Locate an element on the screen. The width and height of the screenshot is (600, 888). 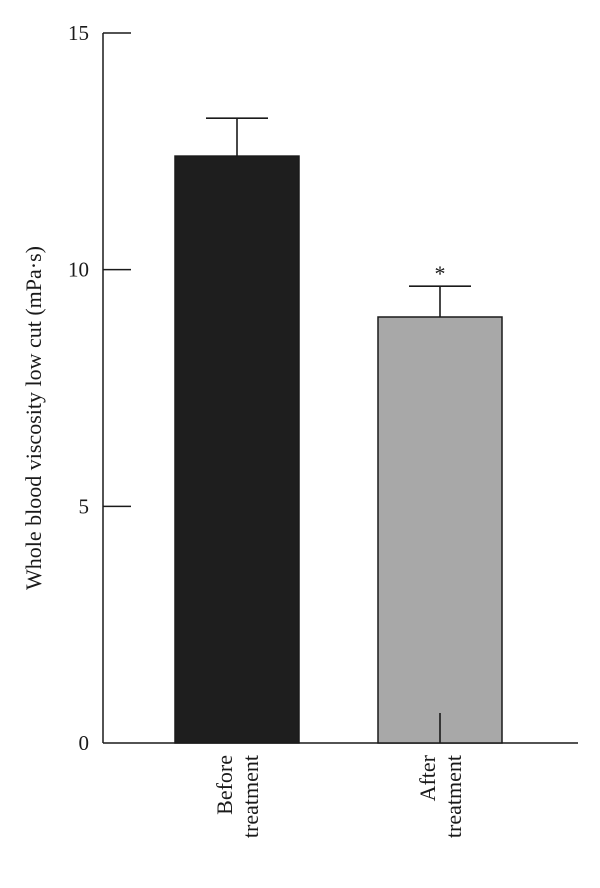
y-axis-title: Whole blood viscosity low cut (mPa·s) is located at coordinates (33, 418).